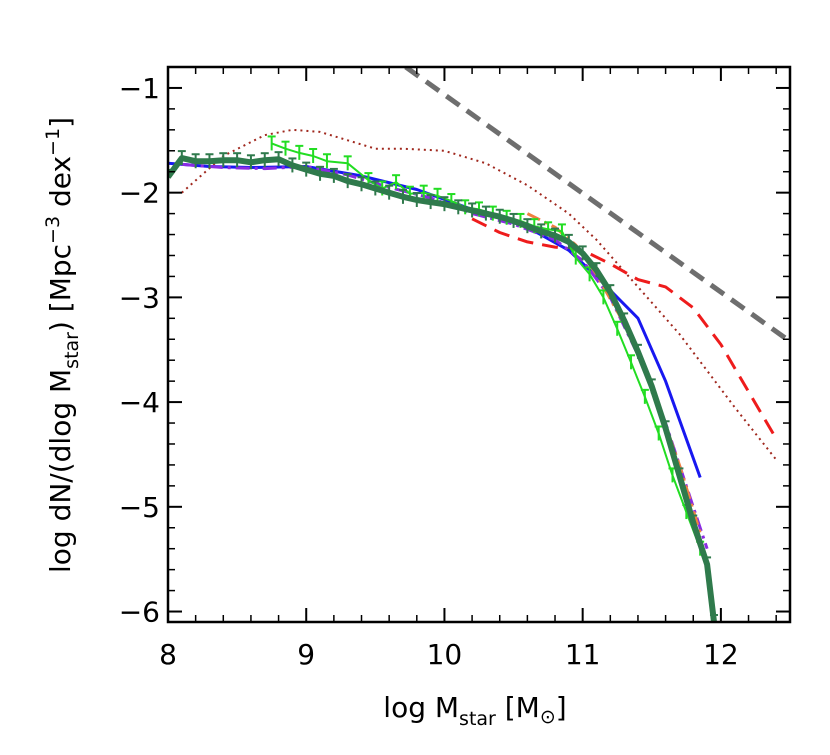  I want to click on y-tick-label: −3, so click(139, 297).